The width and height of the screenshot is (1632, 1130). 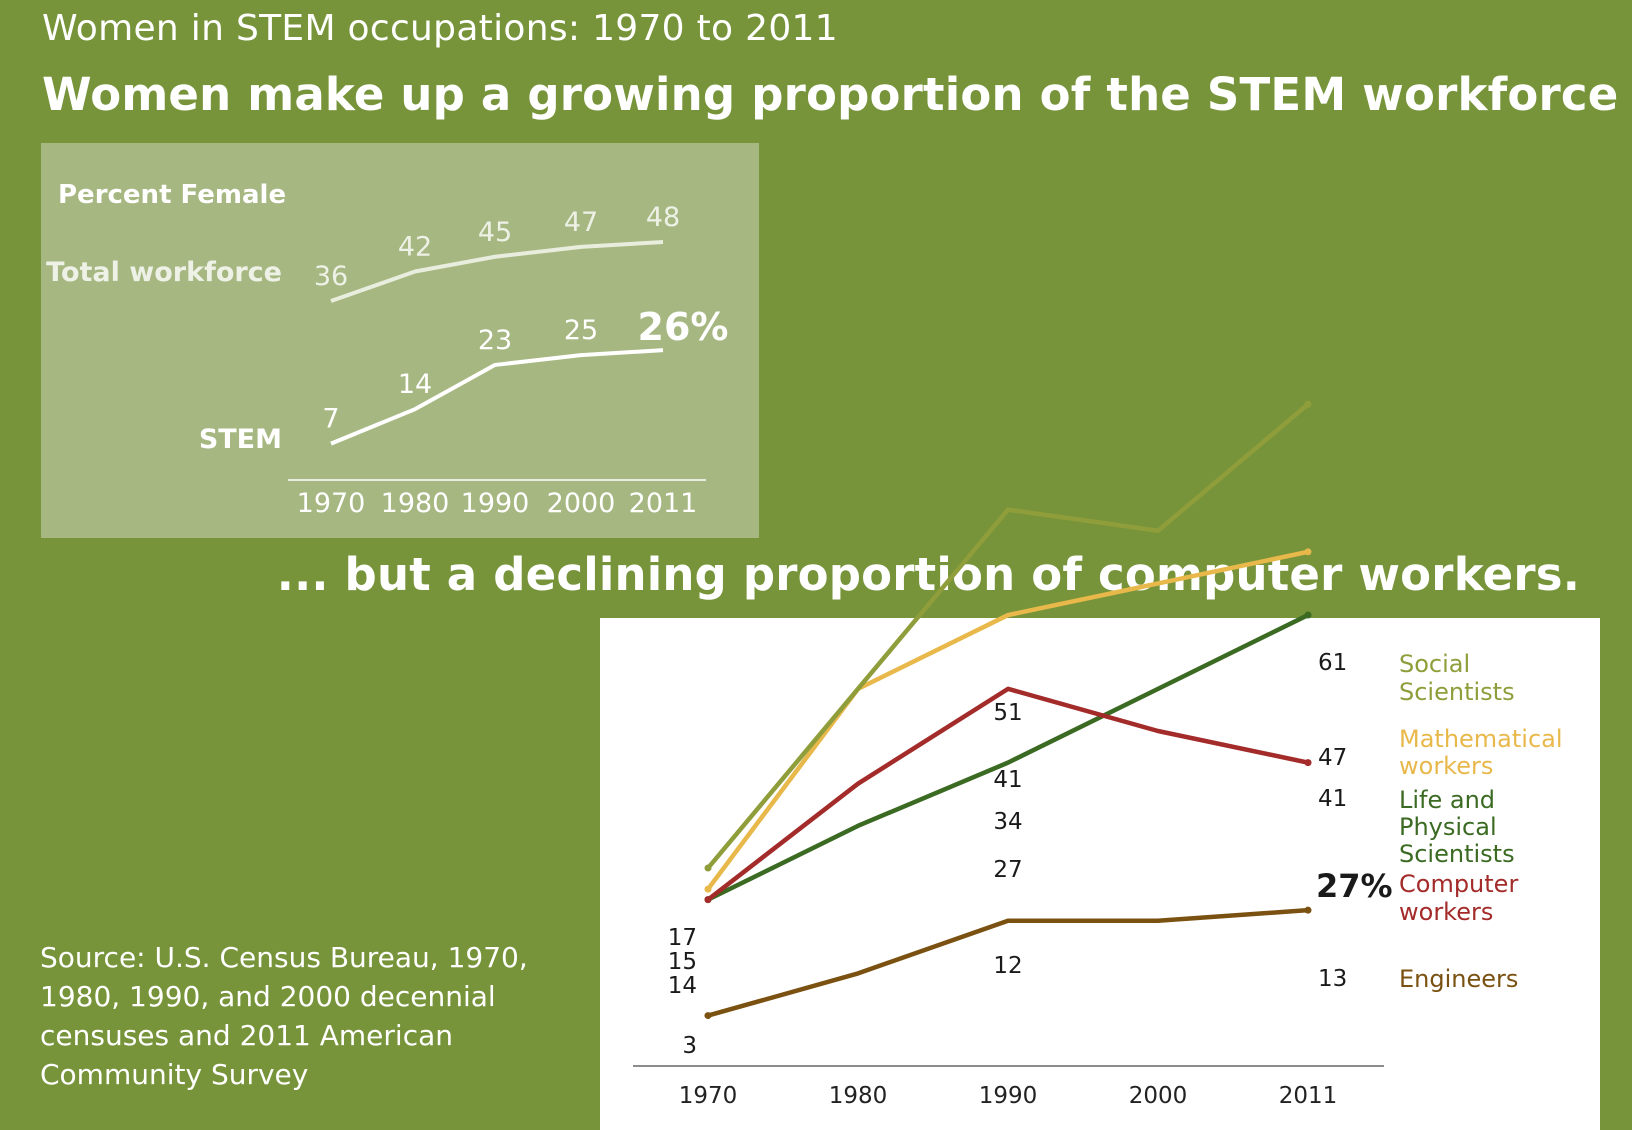 What do you see at coordinates (1354, 886) in the screenshot?
I see `bottom-data-label-12: 27%` at bounding box center [1354, 886].